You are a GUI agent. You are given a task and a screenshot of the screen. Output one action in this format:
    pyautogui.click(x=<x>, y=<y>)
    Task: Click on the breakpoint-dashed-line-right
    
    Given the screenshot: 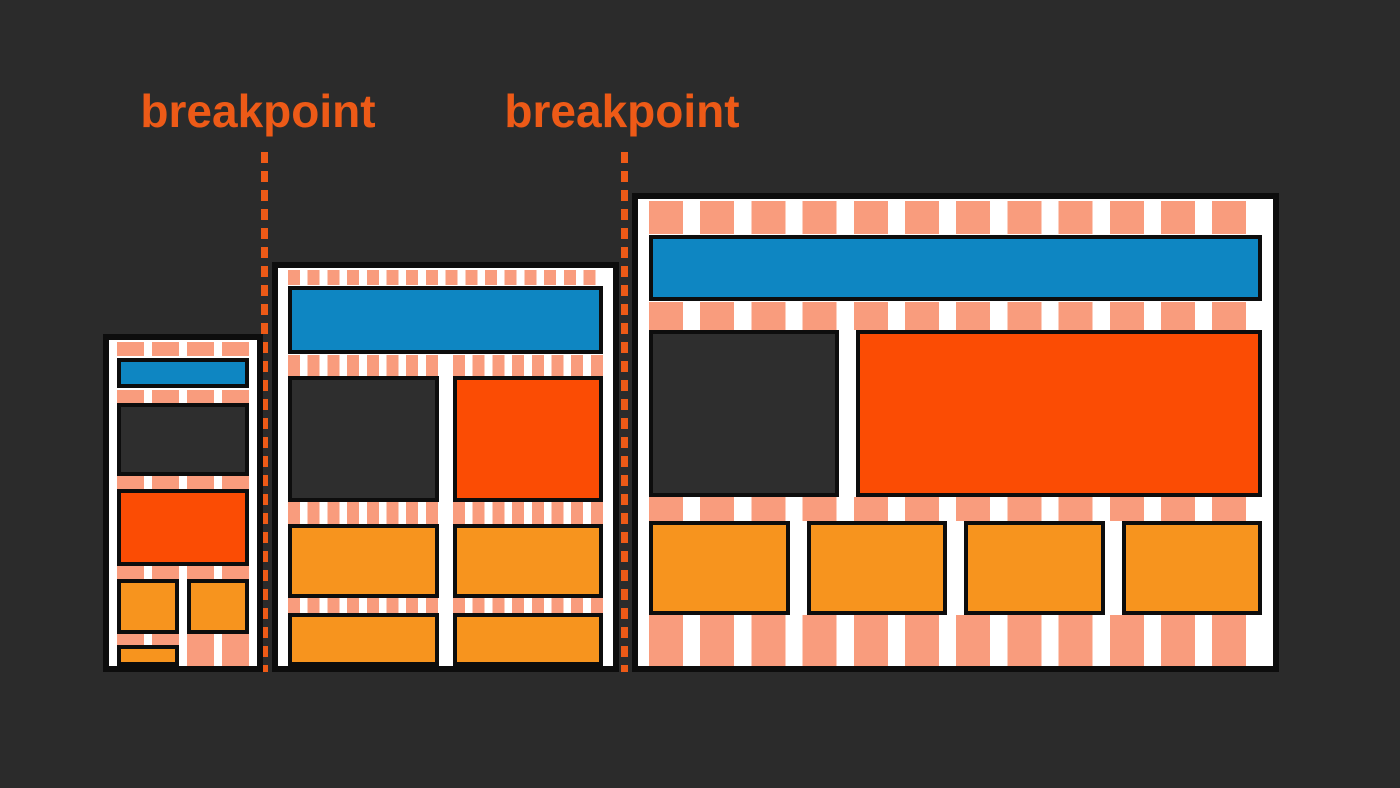 What is the action you would take?
    pyautogui.click(x=624, y=412)
    